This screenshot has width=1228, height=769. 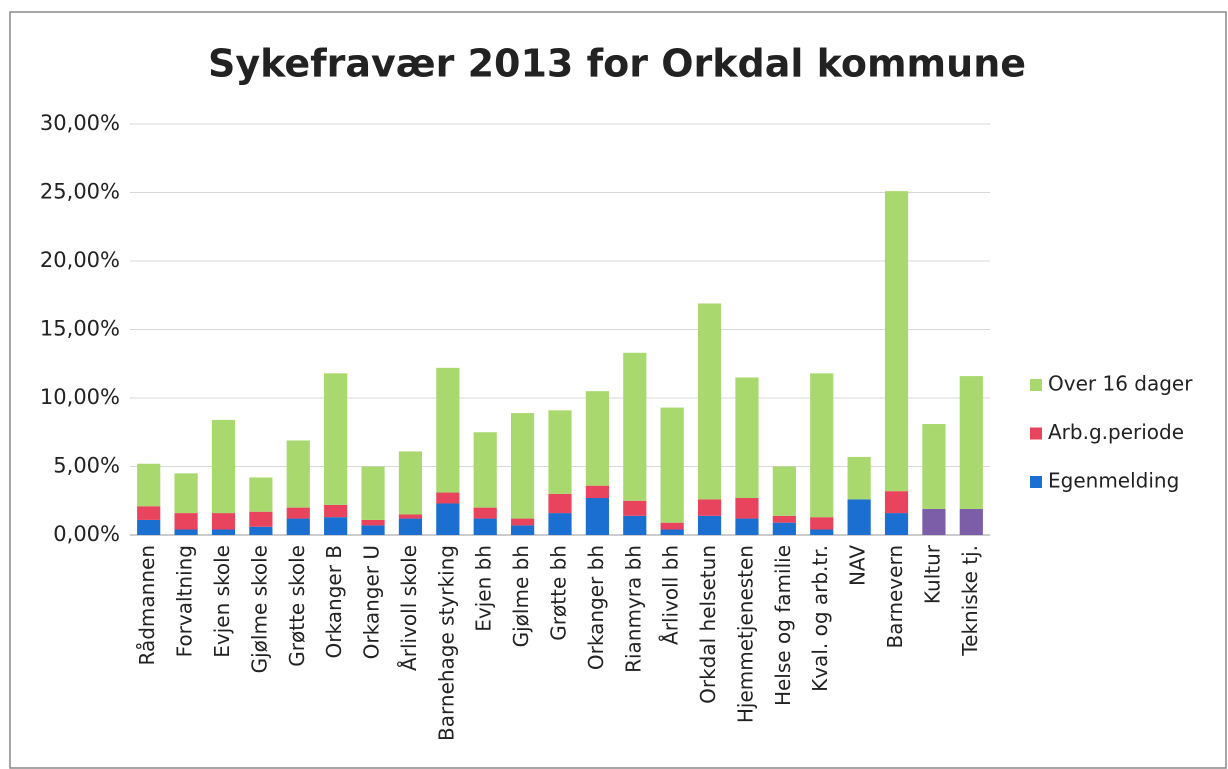 I want to click on x-tick-label: Tekniske tj., so click(x=970, y=601).